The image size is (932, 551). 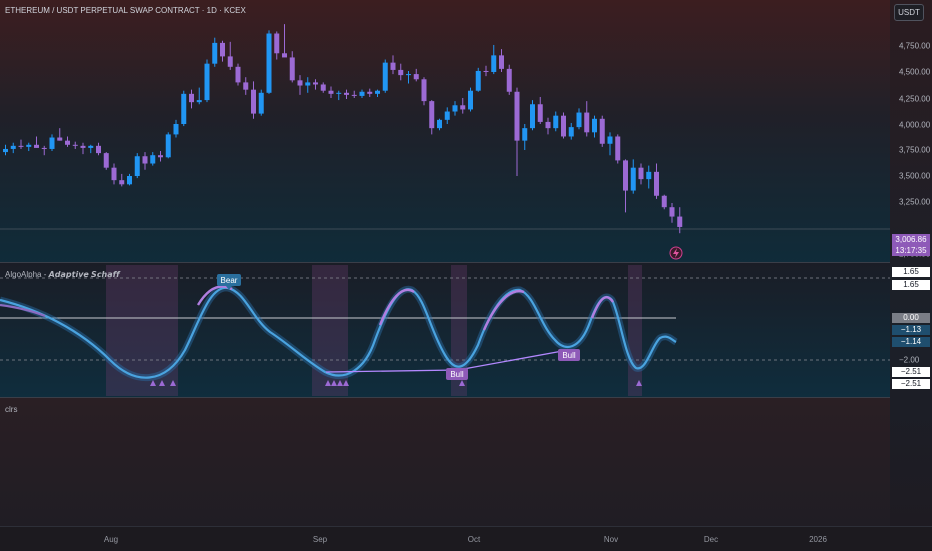 I want to click on osc-badge-zero: 0.00, so click(x=911, y=318).